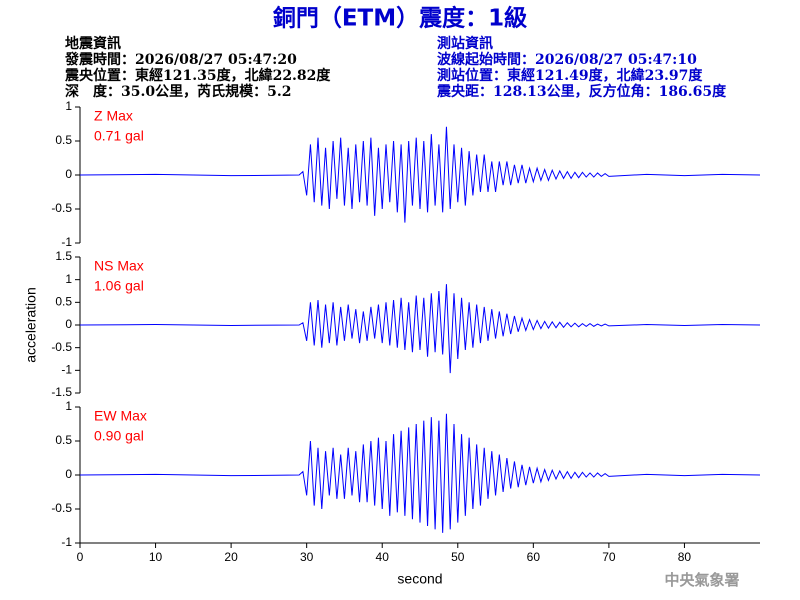 This screenshot has width=800, height=600. What do you see at coordinates (581, 91) in the screenshot?
I see `info-line: 震央距：128.13公里，反方位角：186.65度` at bounding box center [581, 91].